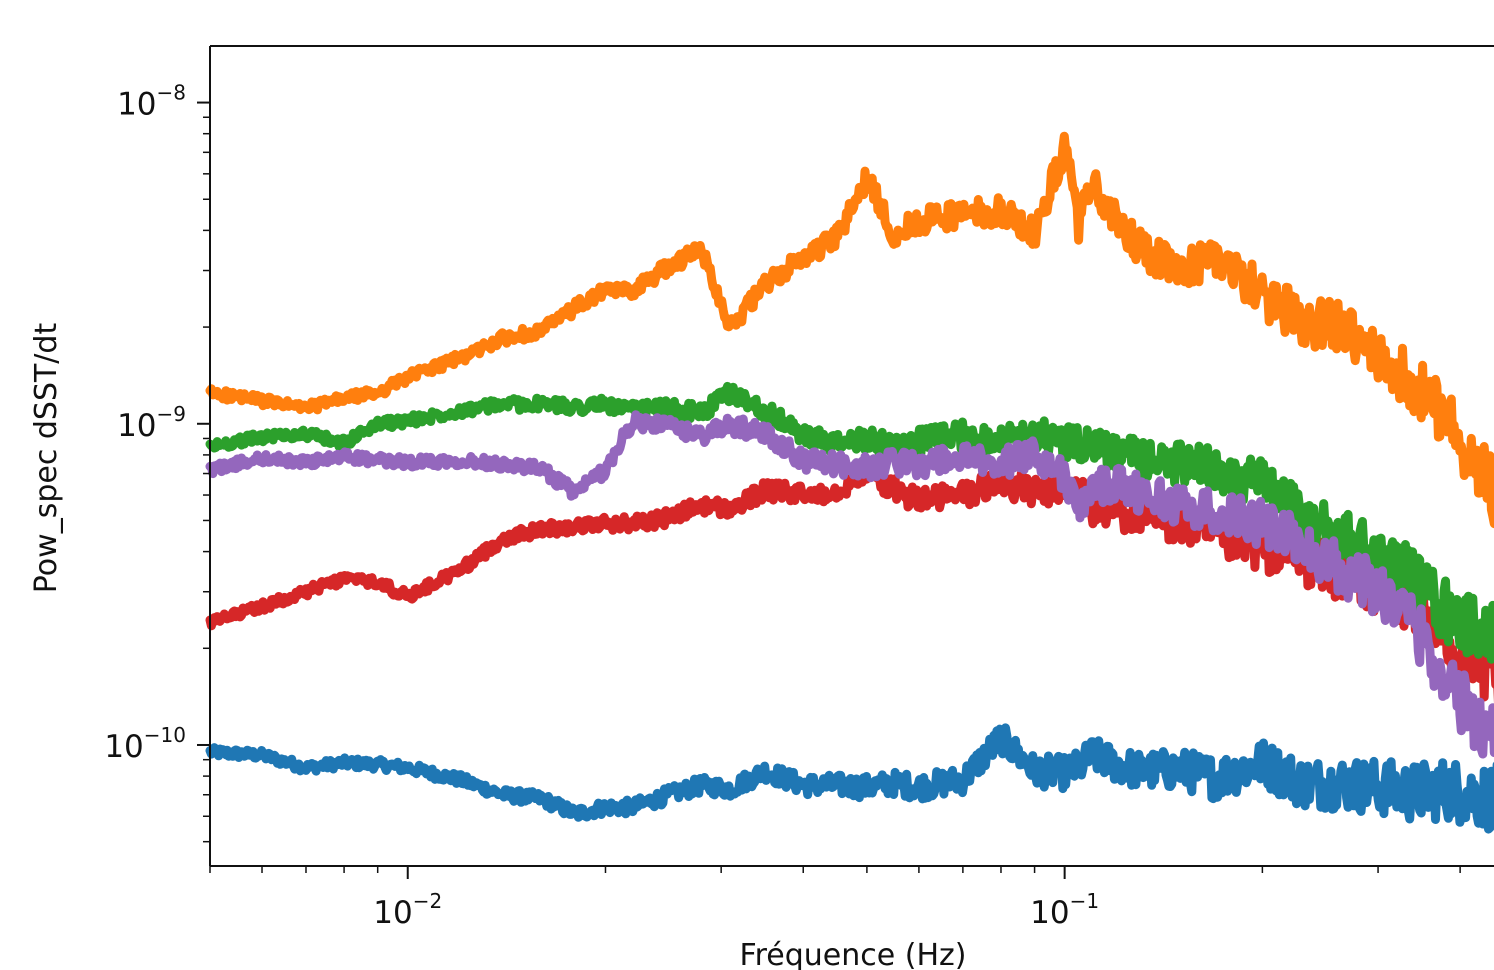 The height and width of the screenshot is (970, 1494). Describe the element at coordinates (46, 458) in the screenshot. I see `y-axis-label: Pow_spec dSST/dt` at that location.